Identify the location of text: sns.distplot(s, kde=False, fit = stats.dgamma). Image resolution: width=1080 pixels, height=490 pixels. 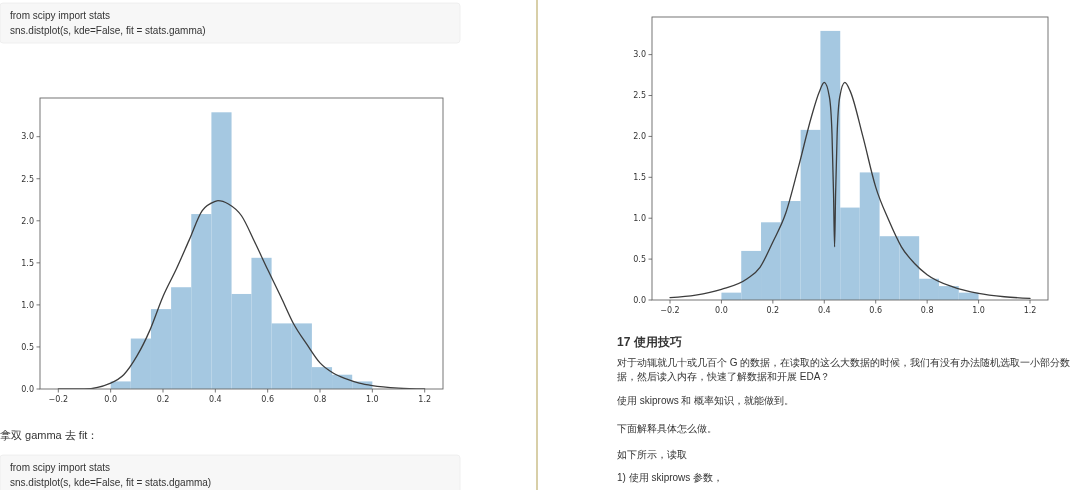
(111, 482).